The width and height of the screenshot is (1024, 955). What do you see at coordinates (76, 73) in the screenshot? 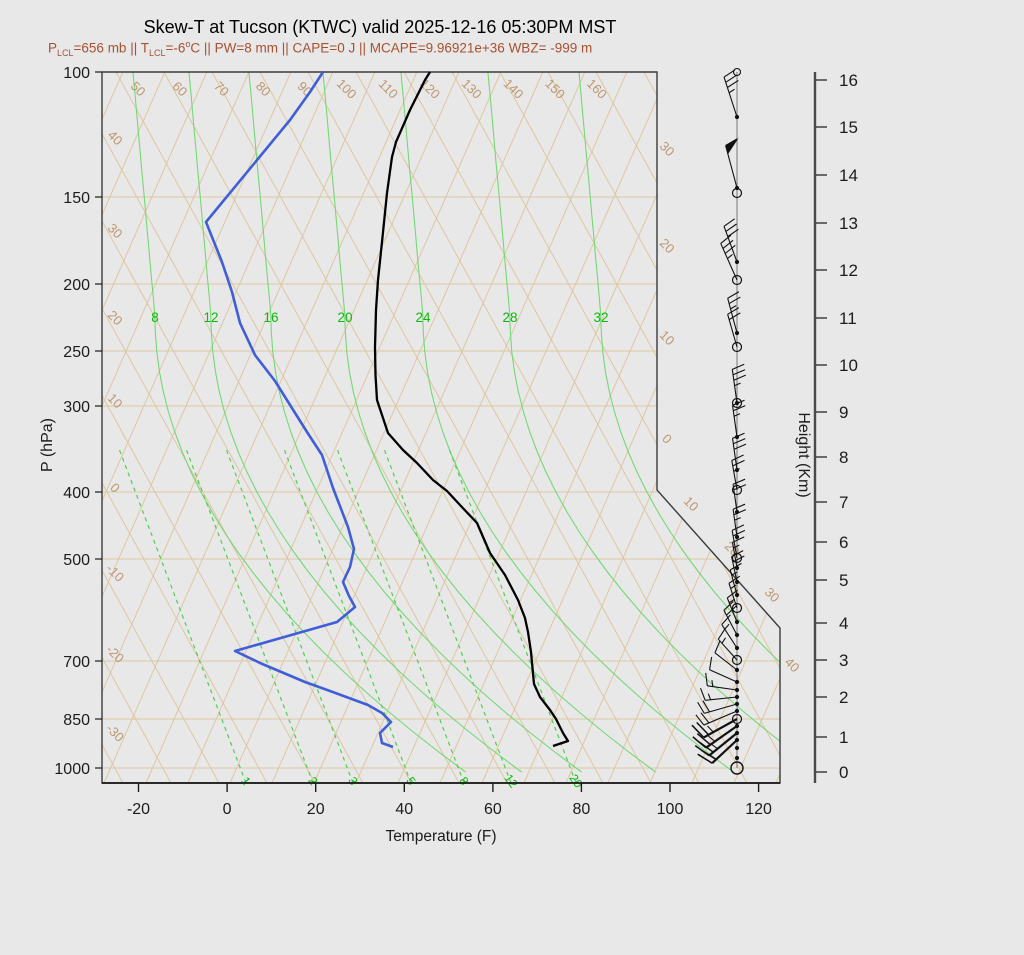
I see `pressure-tick-label: 100` at bounding box center [76, 73].